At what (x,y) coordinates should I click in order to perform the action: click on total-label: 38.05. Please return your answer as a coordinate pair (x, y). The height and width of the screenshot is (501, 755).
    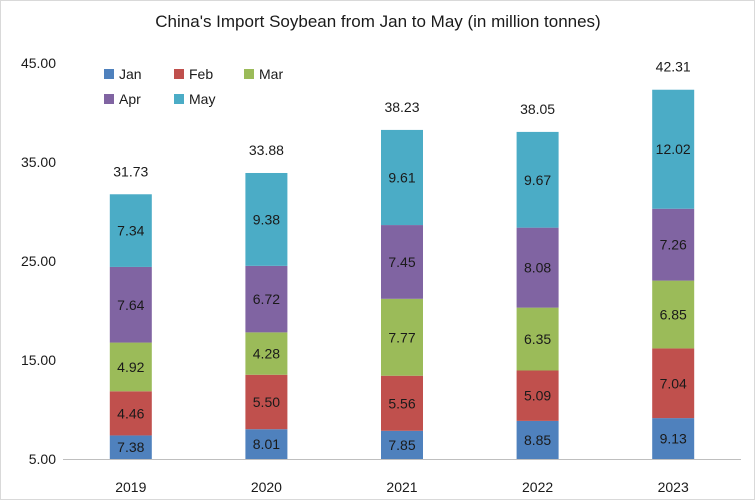
    Looking at the image, I should click on (537, 109).